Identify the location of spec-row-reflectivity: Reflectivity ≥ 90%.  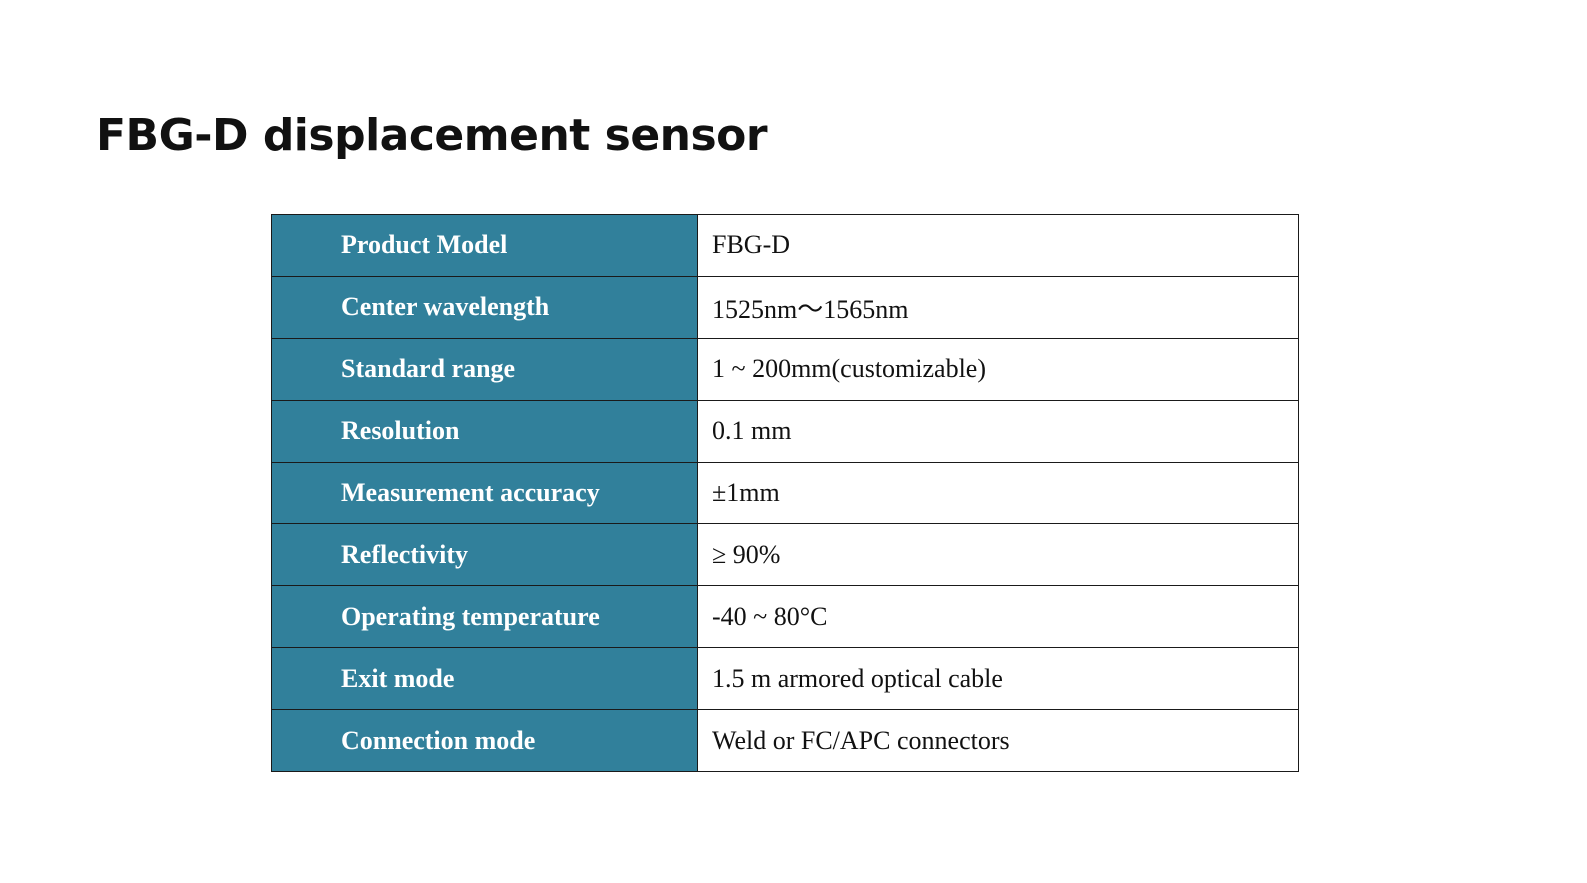
(785, 555).